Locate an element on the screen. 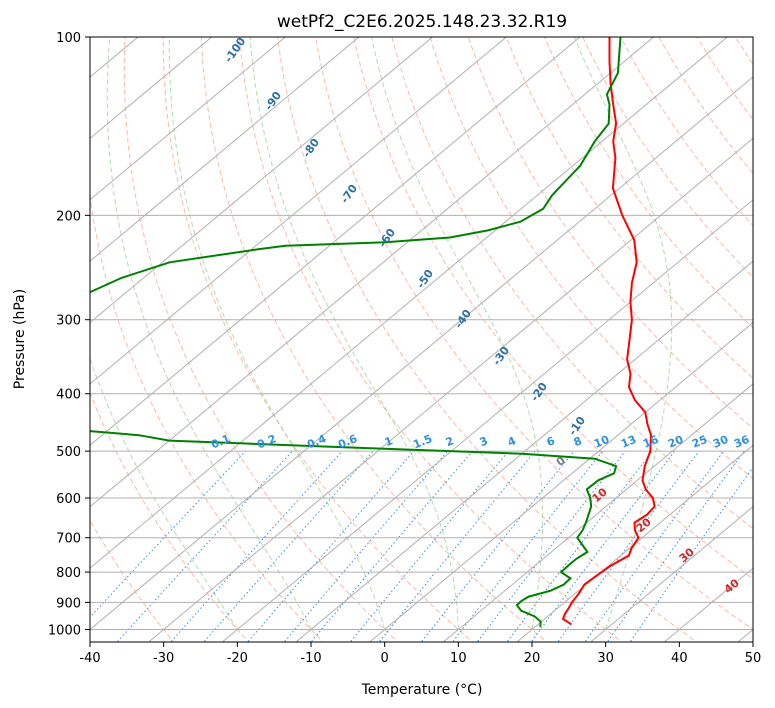  x-tick-label: -20 is located at coordinates (237, 658).